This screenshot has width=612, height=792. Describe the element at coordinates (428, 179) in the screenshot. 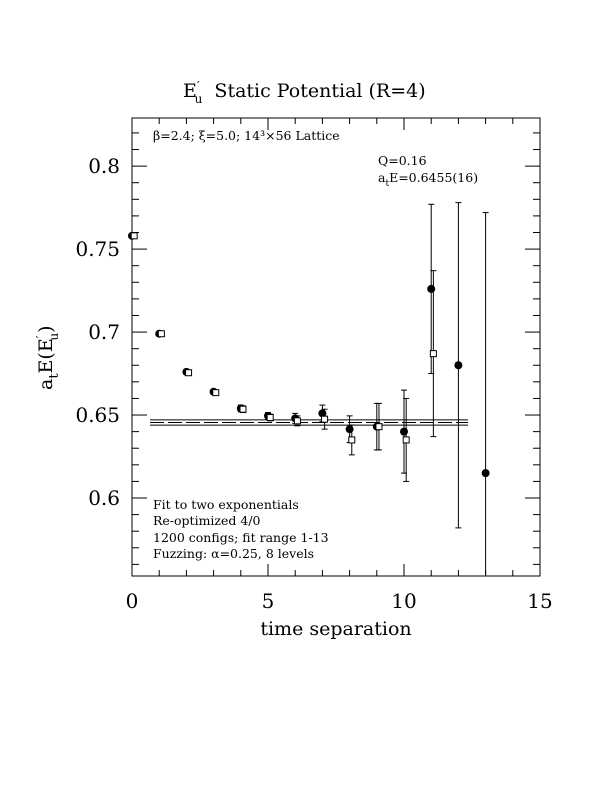

I see `fit-result-annotation: atE=0.6455(16)` at that location.